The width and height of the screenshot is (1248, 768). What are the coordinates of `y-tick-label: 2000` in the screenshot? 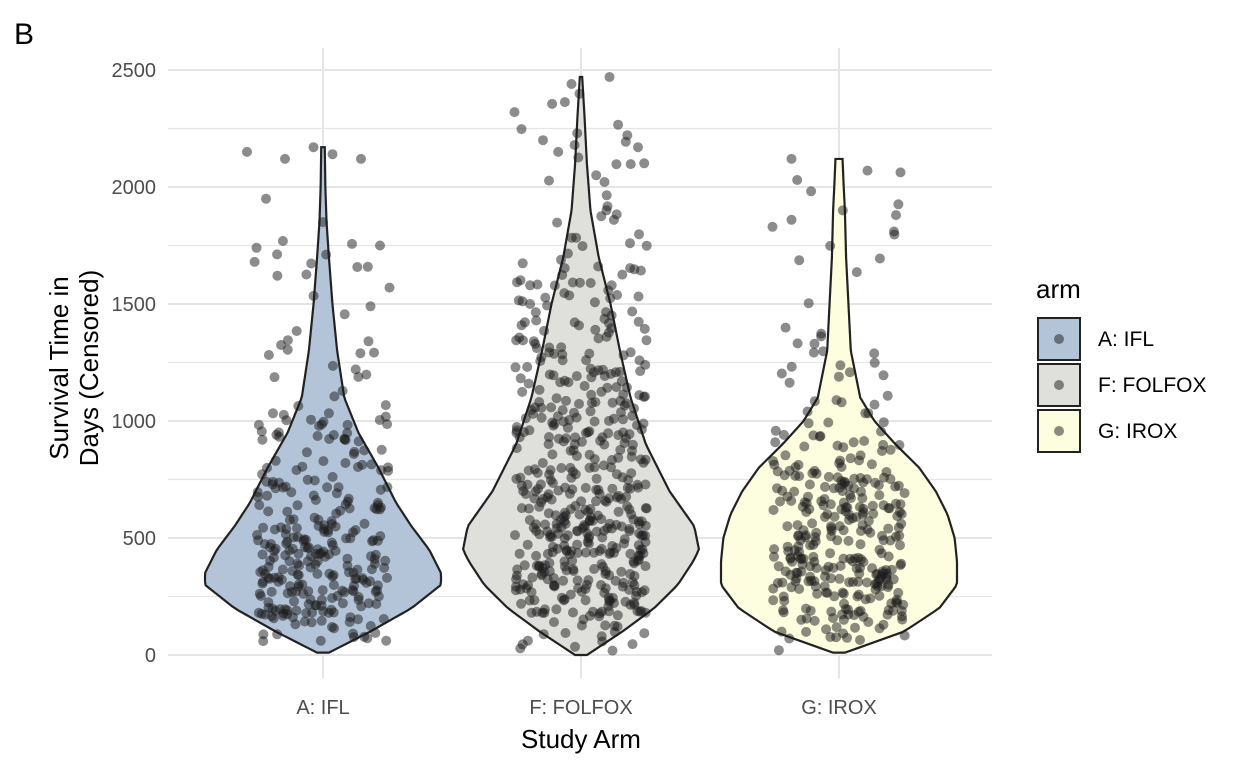 It's located at (134, 188).